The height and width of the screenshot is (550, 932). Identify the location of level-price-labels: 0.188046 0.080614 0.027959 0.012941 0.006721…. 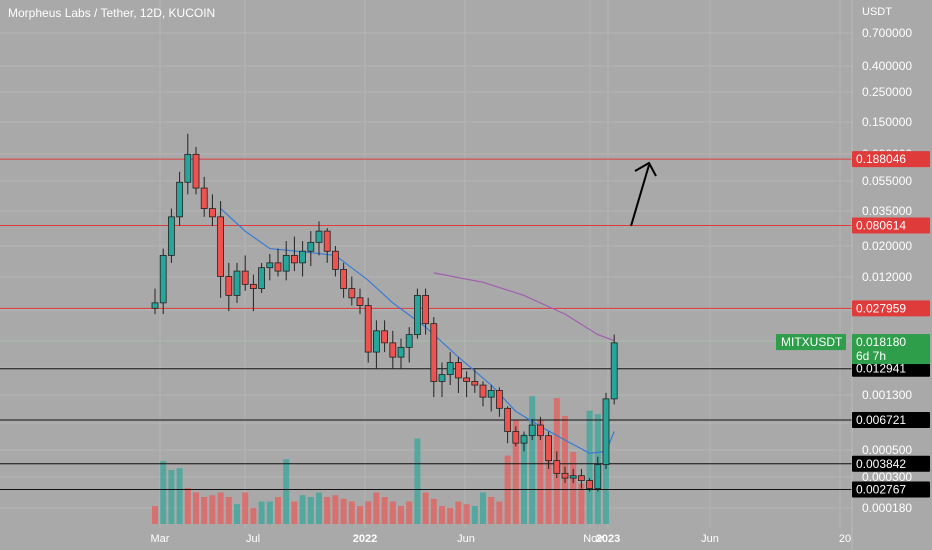
(853, 324).